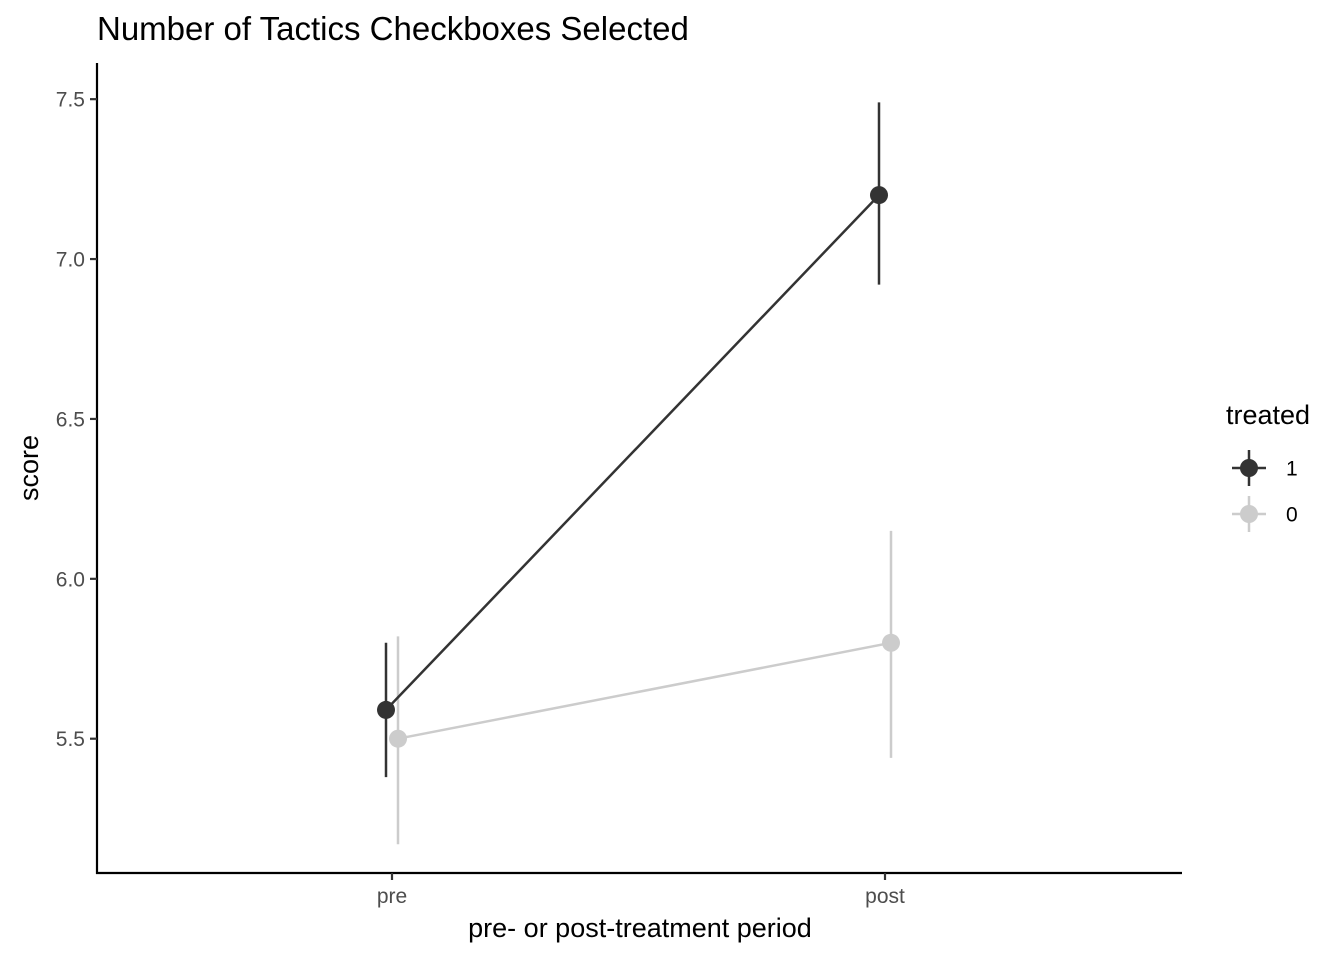 The height and width of the screenshot is (960, 1344). What do you see at coordinates (29, 468) in the screenshot?
I see `y-axis-title: score` at bounding box center [29, 468].